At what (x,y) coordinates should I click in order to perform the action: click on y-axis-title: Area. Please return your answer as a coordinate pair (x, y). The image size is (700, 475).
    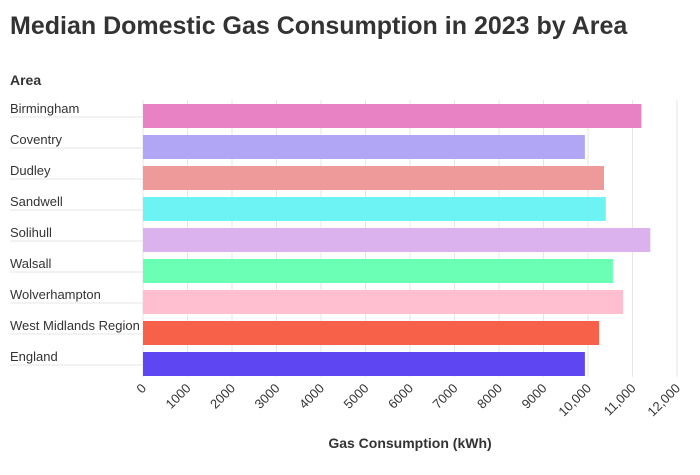
    Looking at the image, I should click on (25, 80).